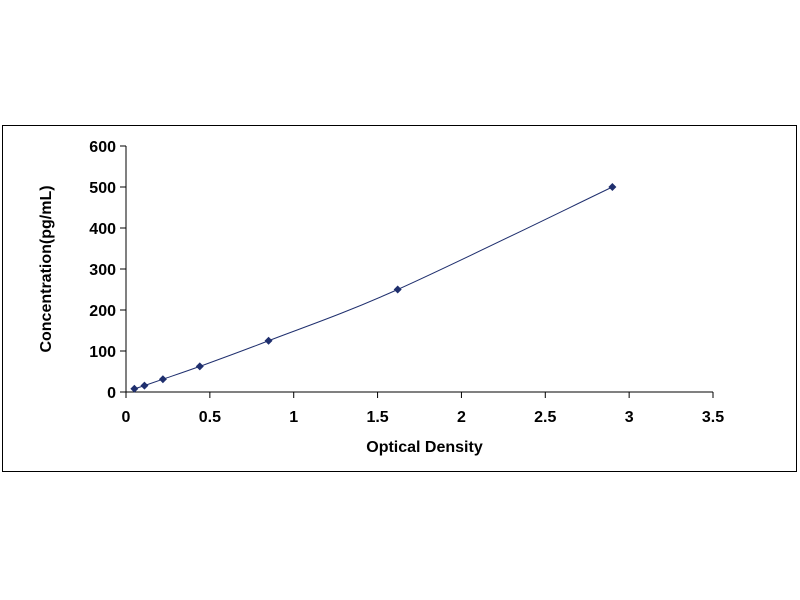  What do you see at coordinates (102, 352) in the screenshot?
I see `y-tick-label: 100` at bounding box center [102, 352].